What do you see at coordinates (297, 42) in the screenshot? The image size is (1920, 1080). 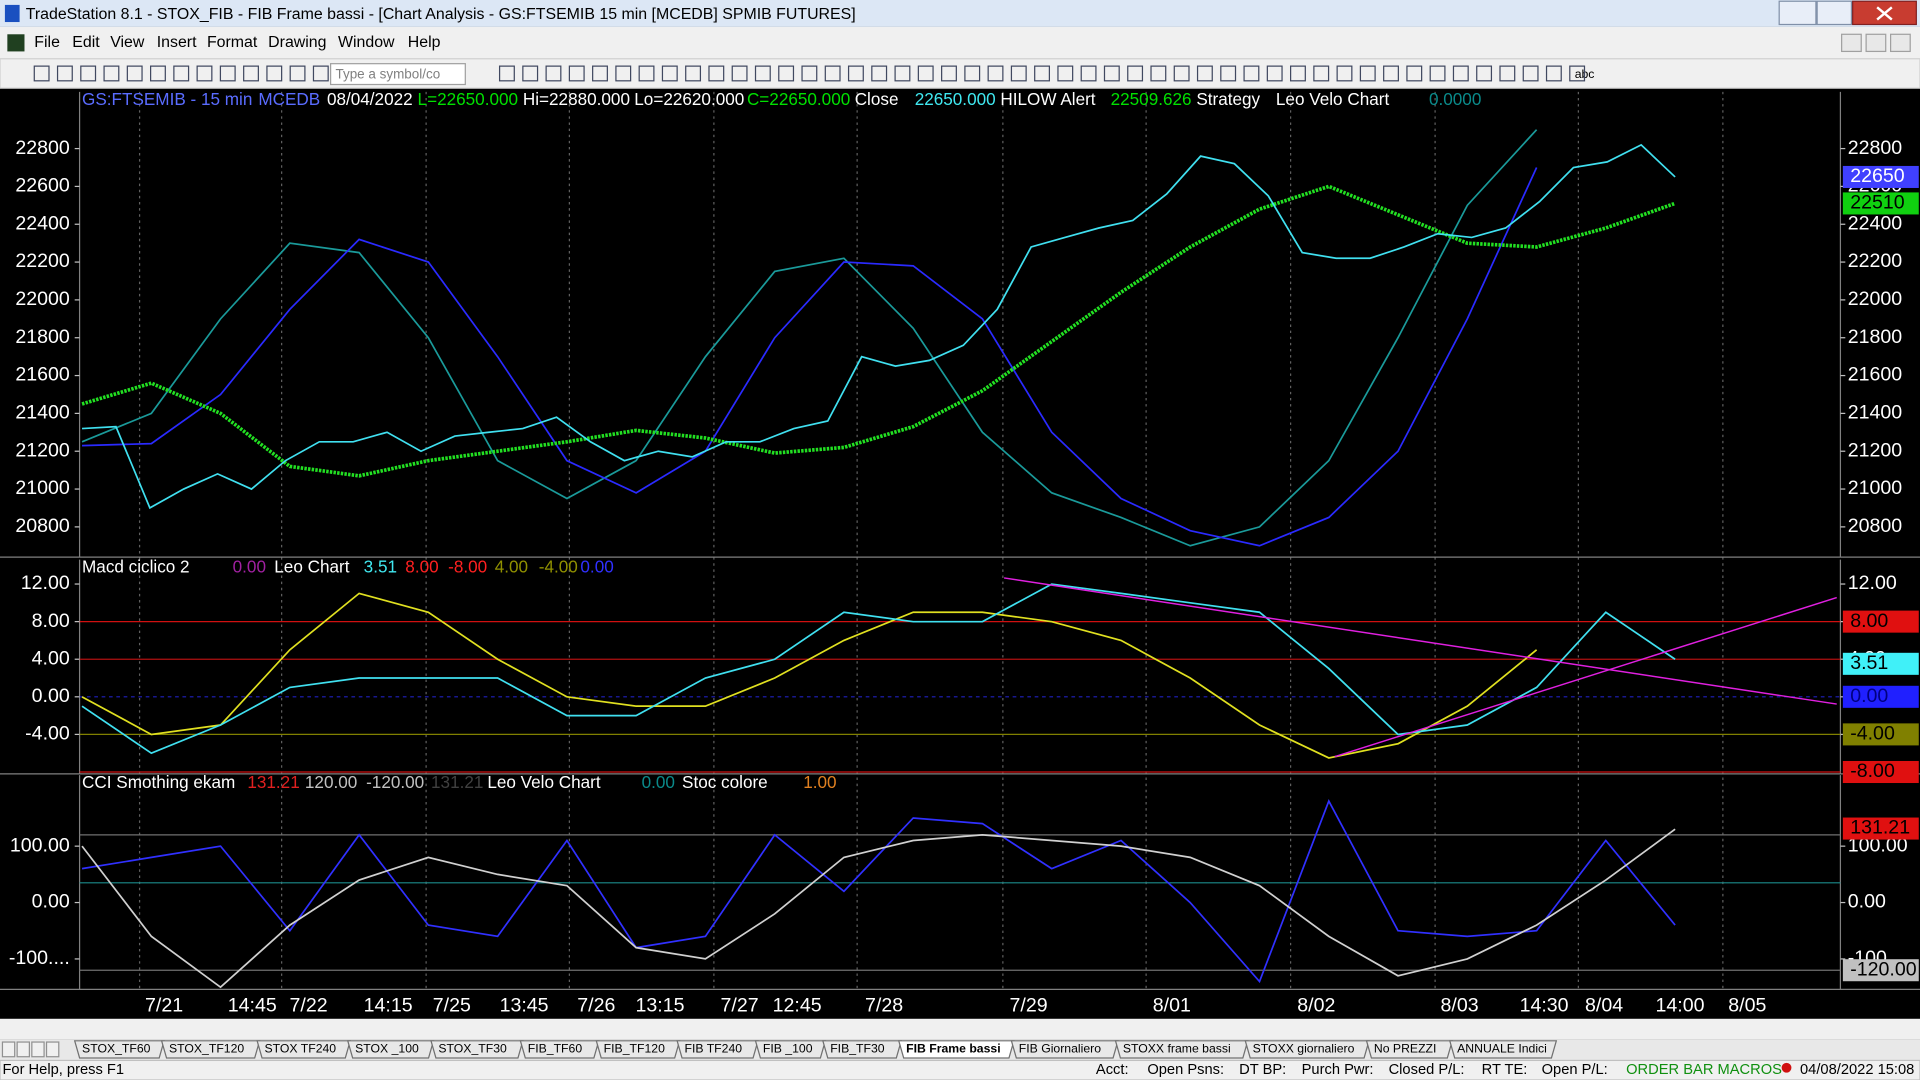 I see `menu-item: Drawing` at bounding box center [297, 42].